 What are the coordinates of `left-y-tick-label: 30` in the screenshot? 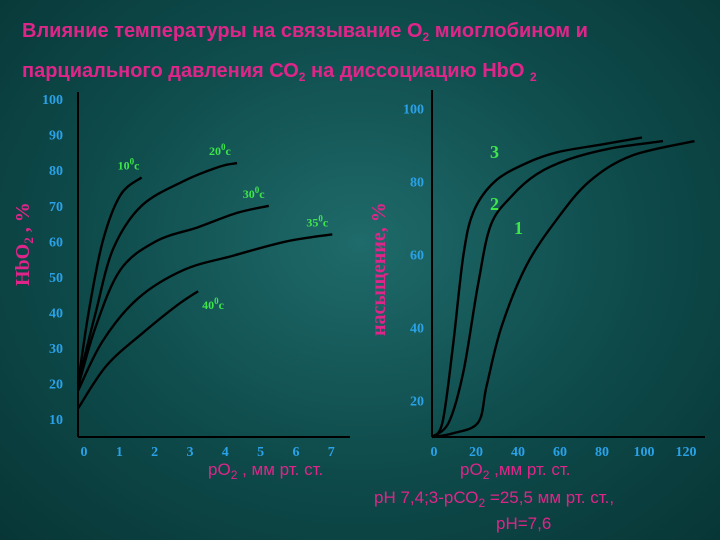 It's located at (56, 349).